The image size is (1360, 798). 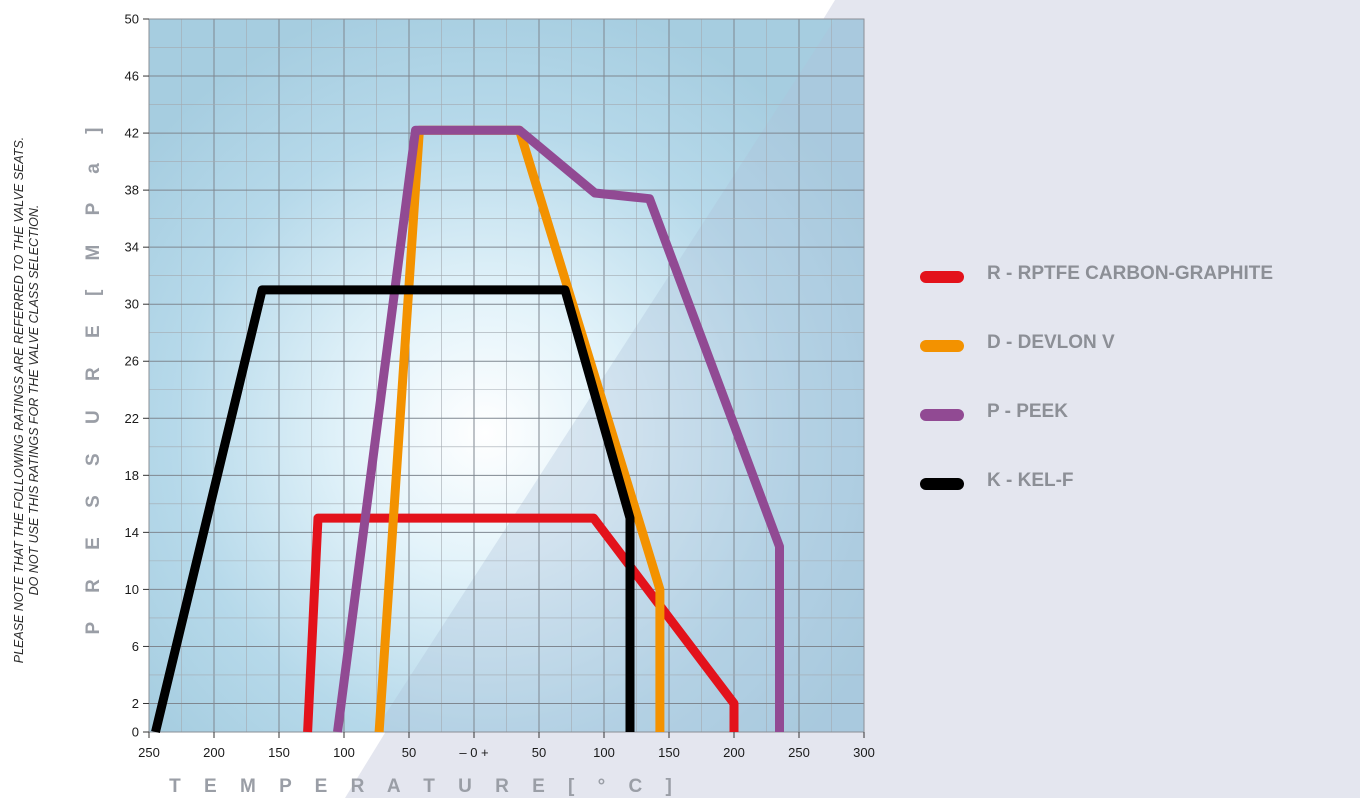 I want to click on legend-swatch-kelf, so click(x=942, y=484).